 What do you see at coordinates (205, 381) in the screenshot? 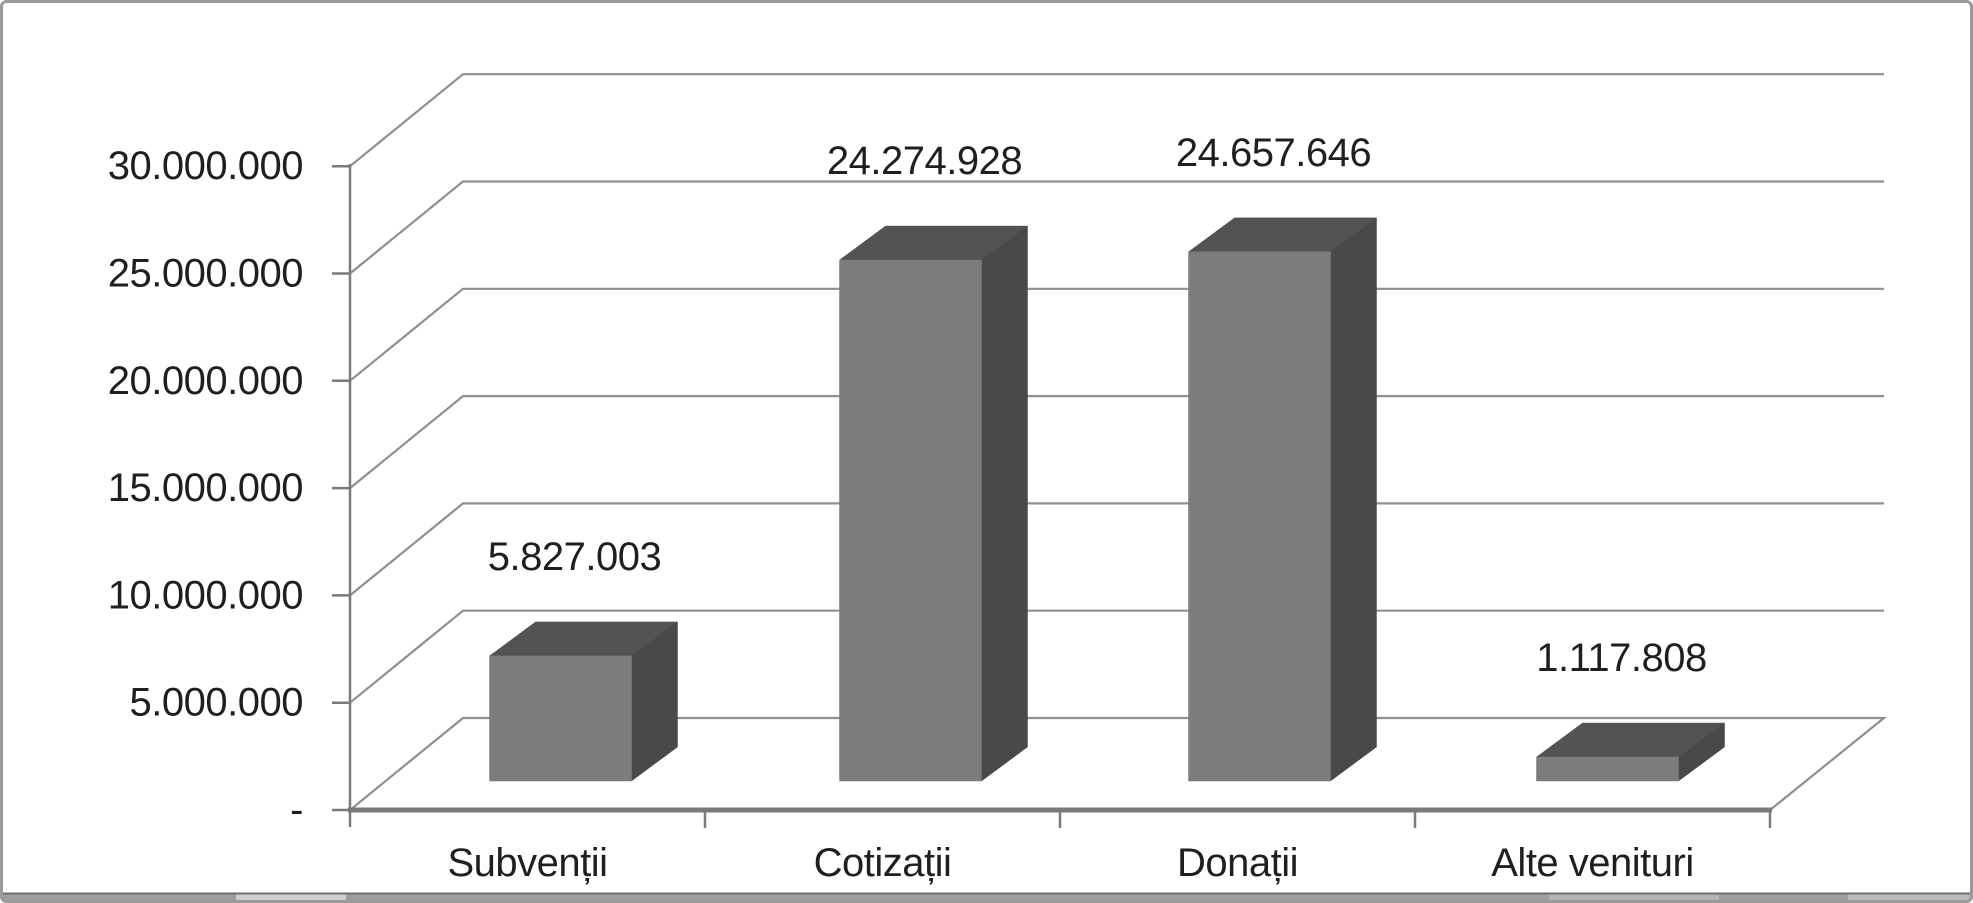
I see `y-tick-label: 20.000.000` at bounding box center [205, 381].